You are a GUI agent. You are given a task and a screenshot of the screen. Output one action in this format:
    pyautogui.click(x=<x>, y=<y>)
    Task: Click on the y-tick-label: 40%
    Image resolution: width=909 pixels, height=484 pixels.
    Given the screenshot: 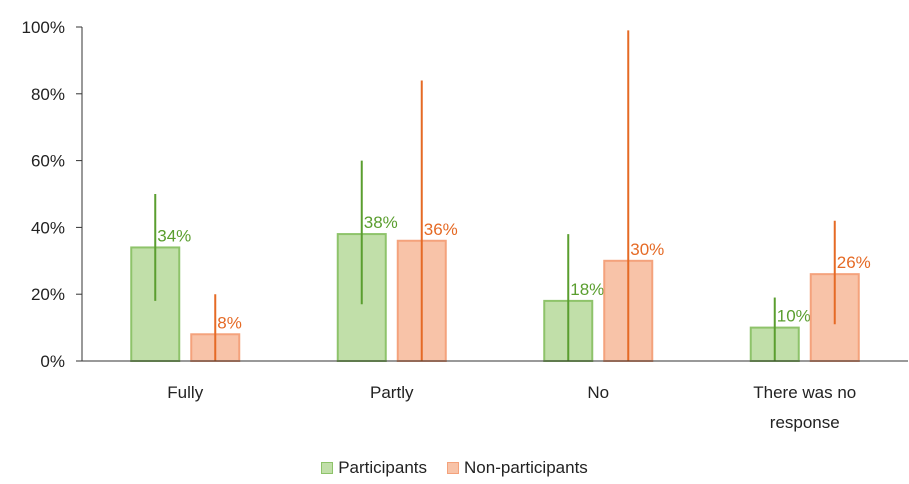 What is the action you would take?
    pyautogui.click(x=48, y=227)
    